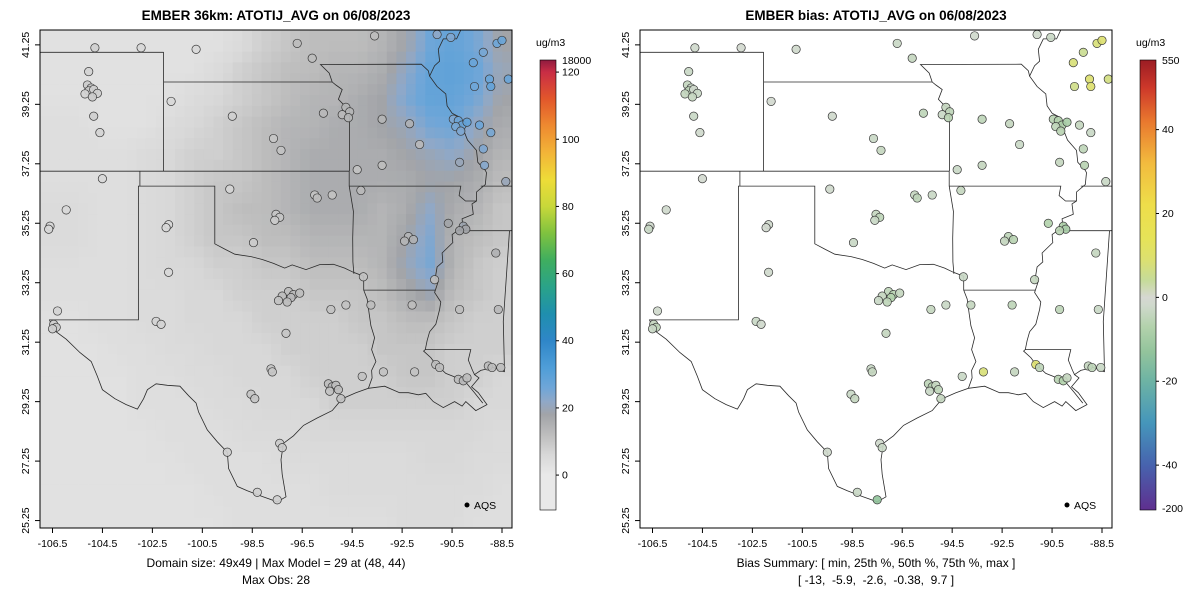  Describe the element at coordinates (1085, 506) in the screenshot. I see `aqs-legend-label: AQS` at that location.